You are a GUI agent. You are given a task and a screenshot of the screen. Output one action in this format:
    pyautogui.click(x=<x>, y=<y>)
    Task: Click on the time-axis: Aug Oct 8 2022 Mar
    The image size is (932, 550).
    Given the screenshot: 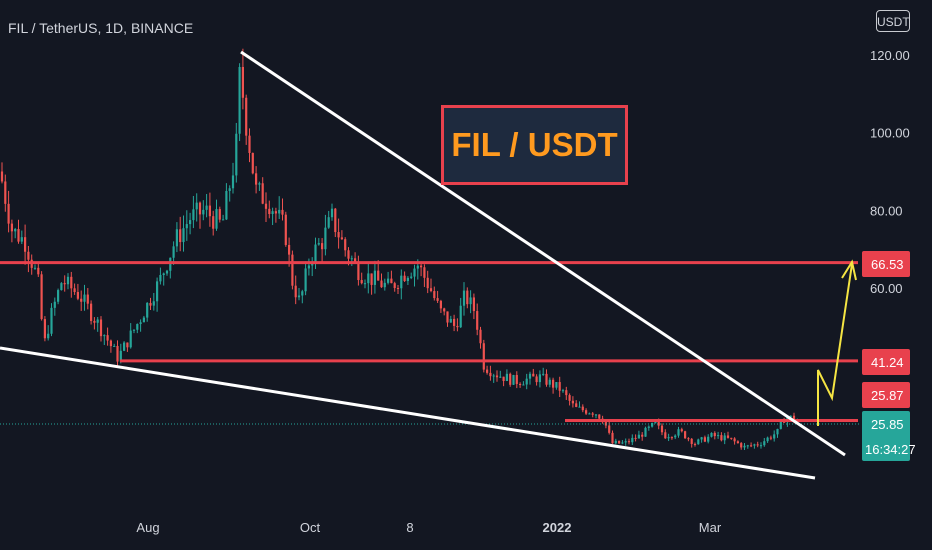 What is the action you would take?
    pyautogui.click(x=428, y=527)
    